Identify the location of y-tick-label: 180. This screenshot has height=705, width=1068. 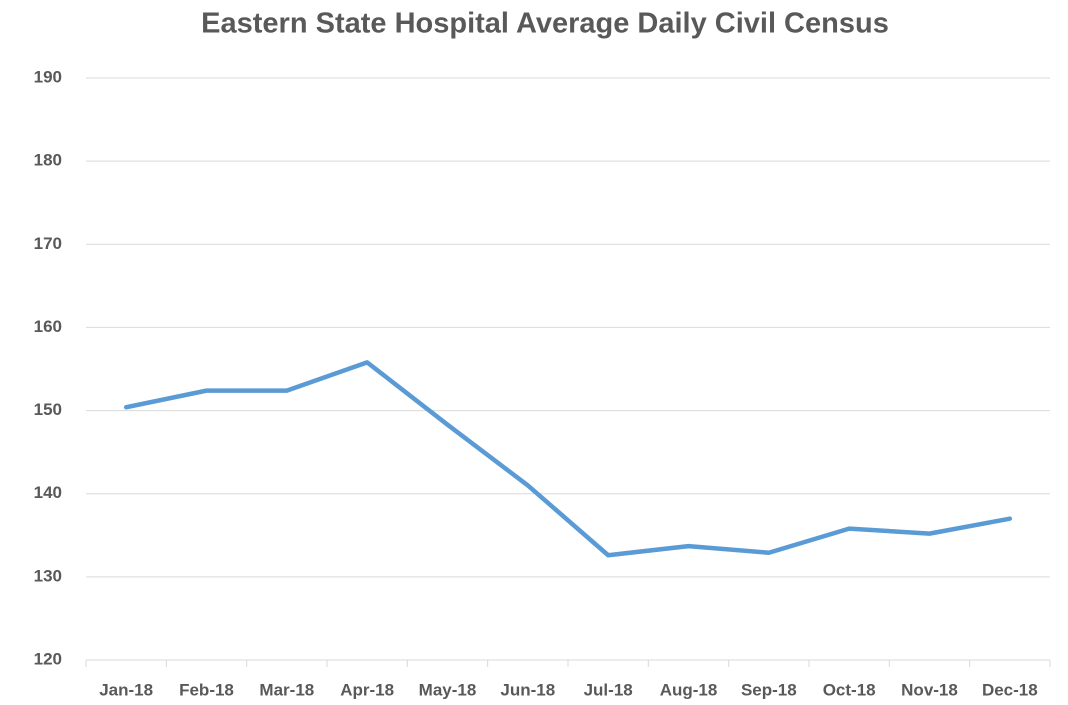
(48, 160).